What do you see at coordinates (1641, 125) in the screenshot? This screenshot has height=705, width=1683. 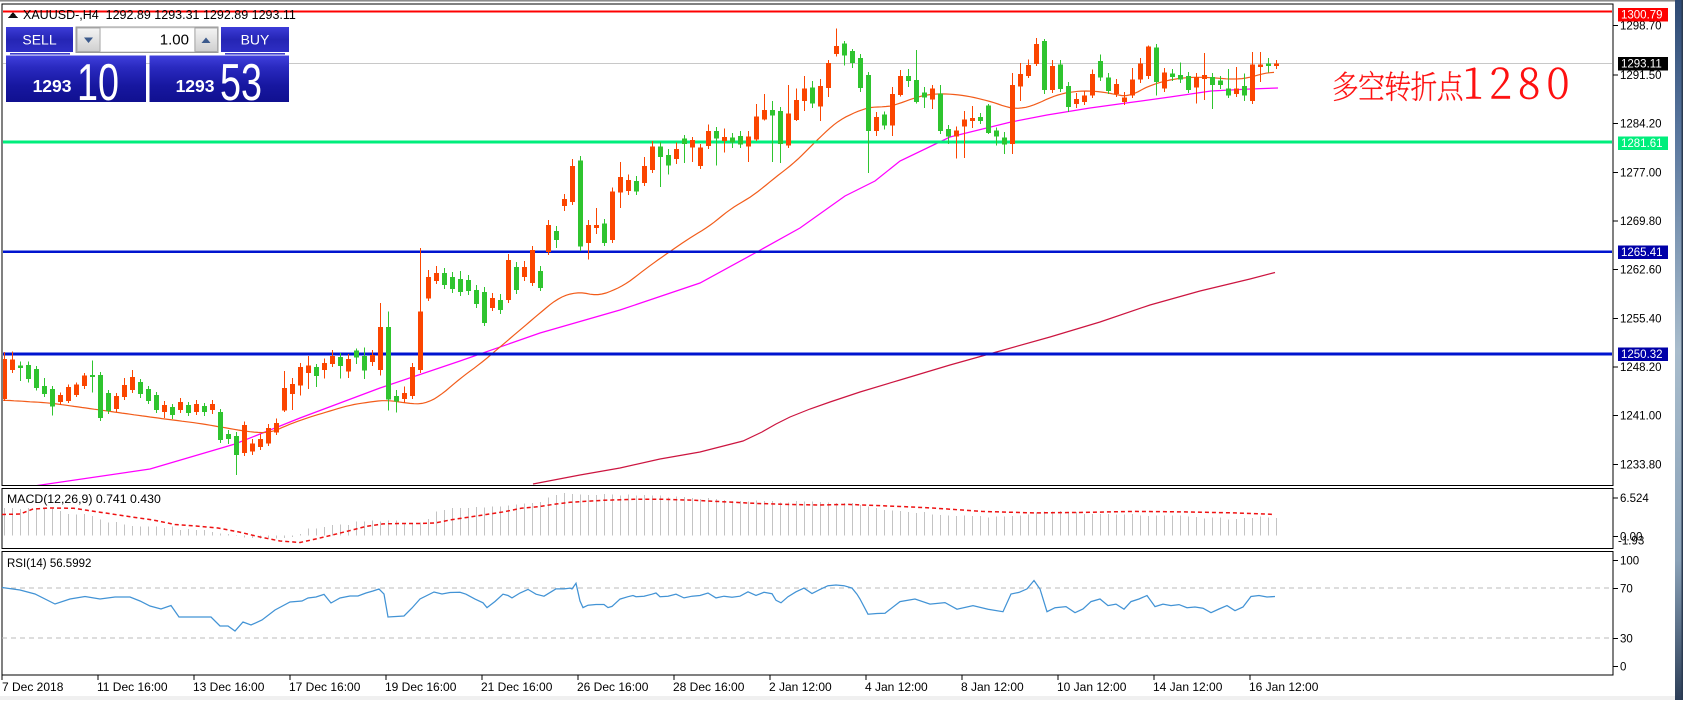 I see `svg-text: 1284.20` at bounding box center [1641, 125].